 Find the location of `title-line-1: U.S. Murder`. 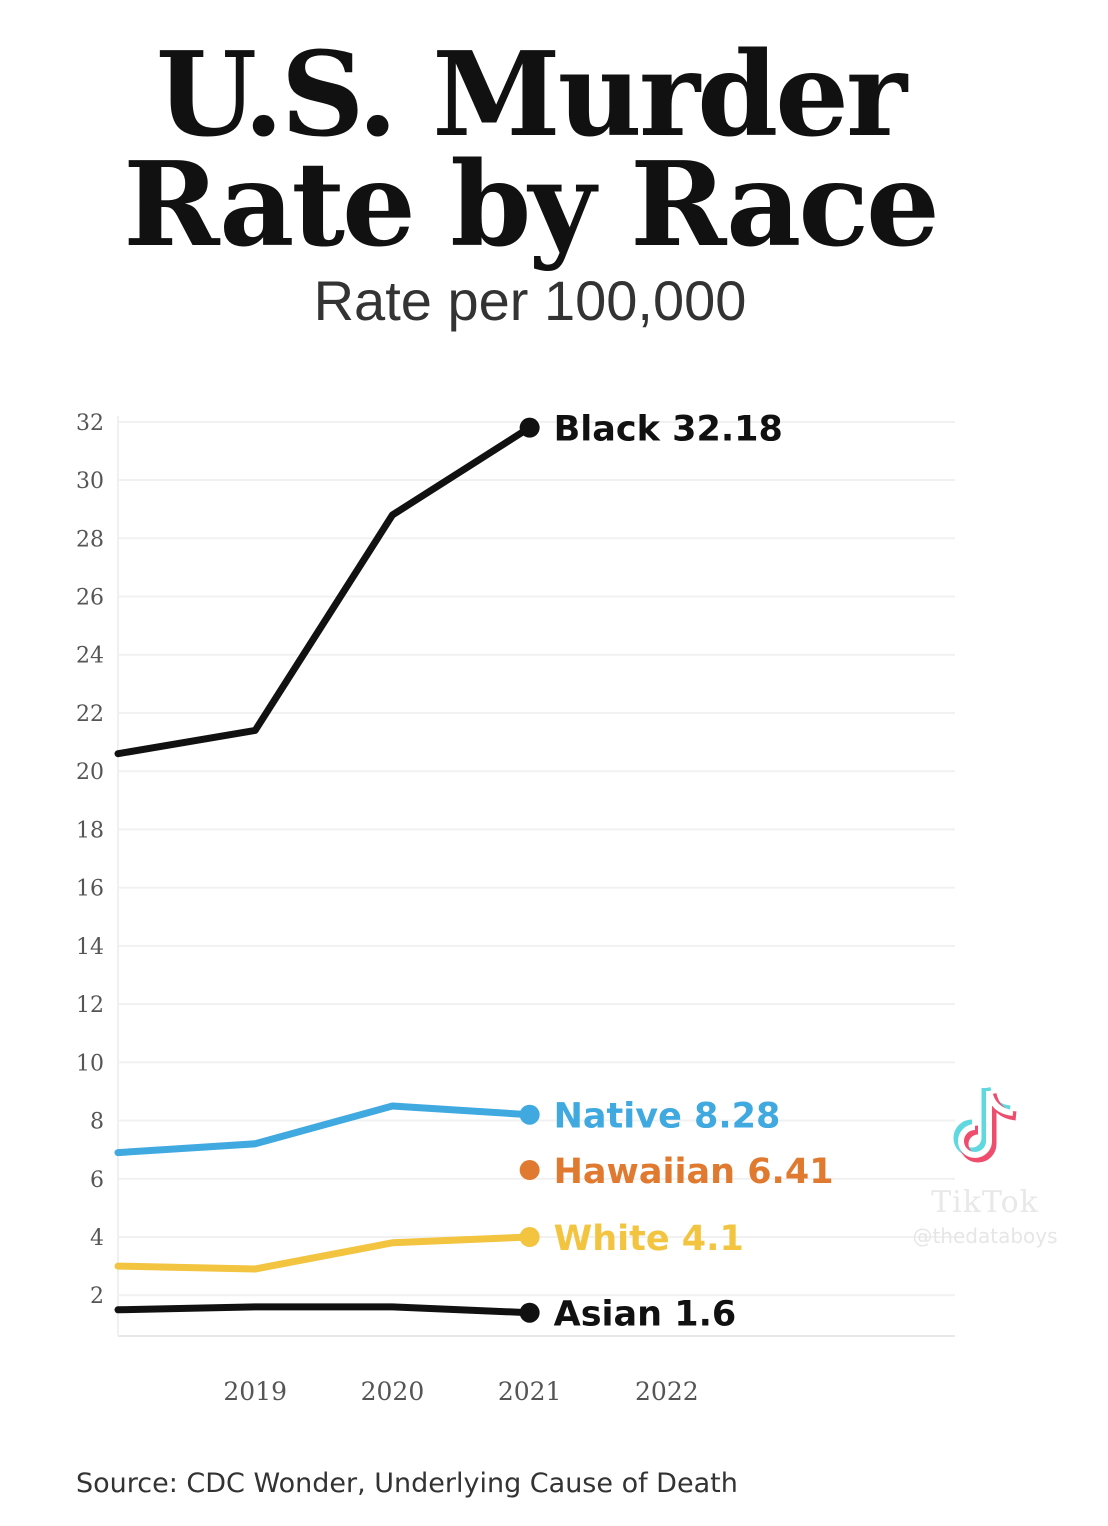

title-line-1: U.S. Murder is located at coordinates (531, 95).